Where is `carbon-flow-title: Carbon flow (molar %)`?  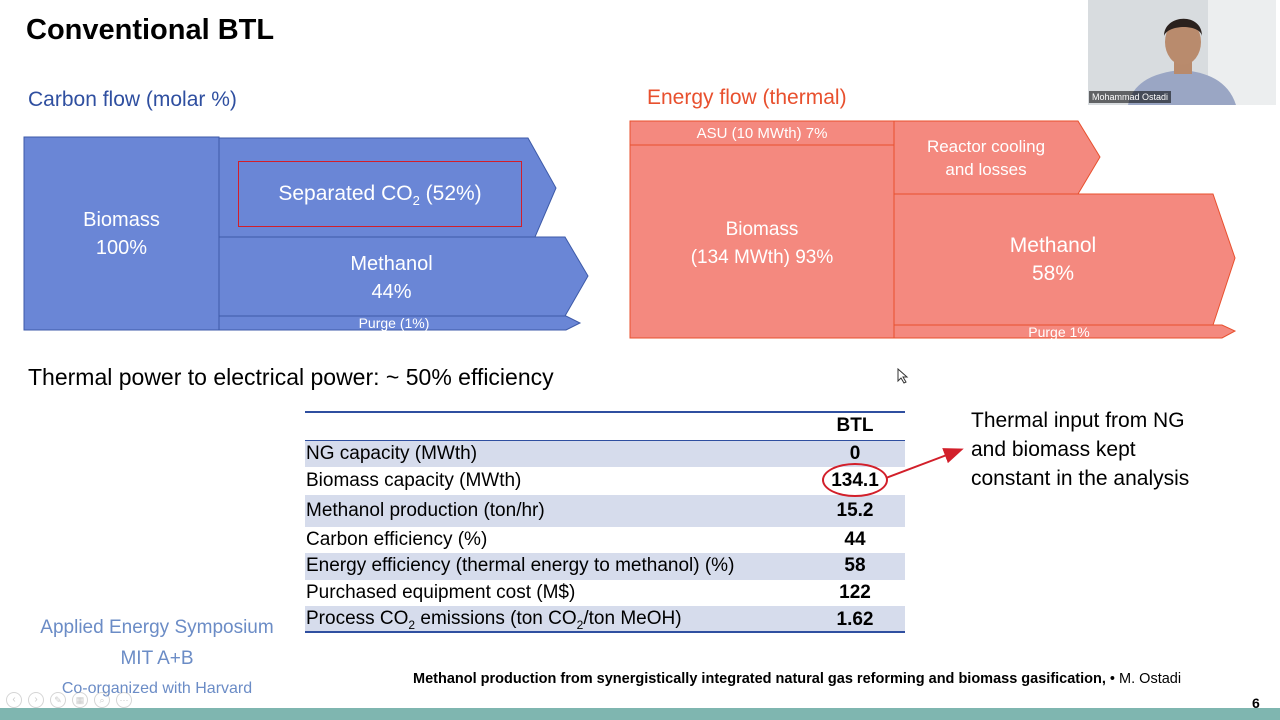
carbon-flow-title: Carbon flow (molar %) is located at coordinates (132, 99).